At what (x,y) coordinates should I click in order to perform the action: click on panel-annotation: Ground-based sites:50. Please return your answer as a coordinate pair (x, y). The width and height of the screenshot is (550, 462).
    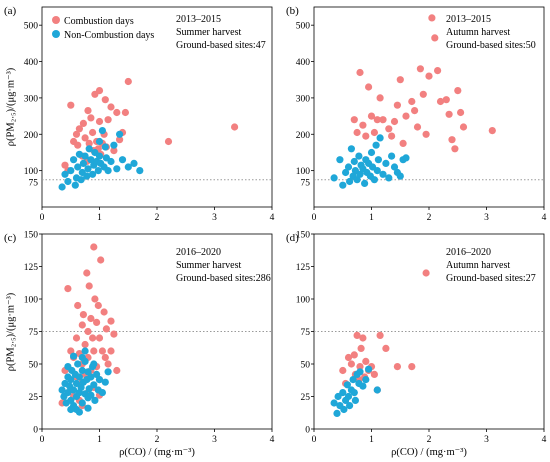
    Looking at the image, I should click on (491, 45).